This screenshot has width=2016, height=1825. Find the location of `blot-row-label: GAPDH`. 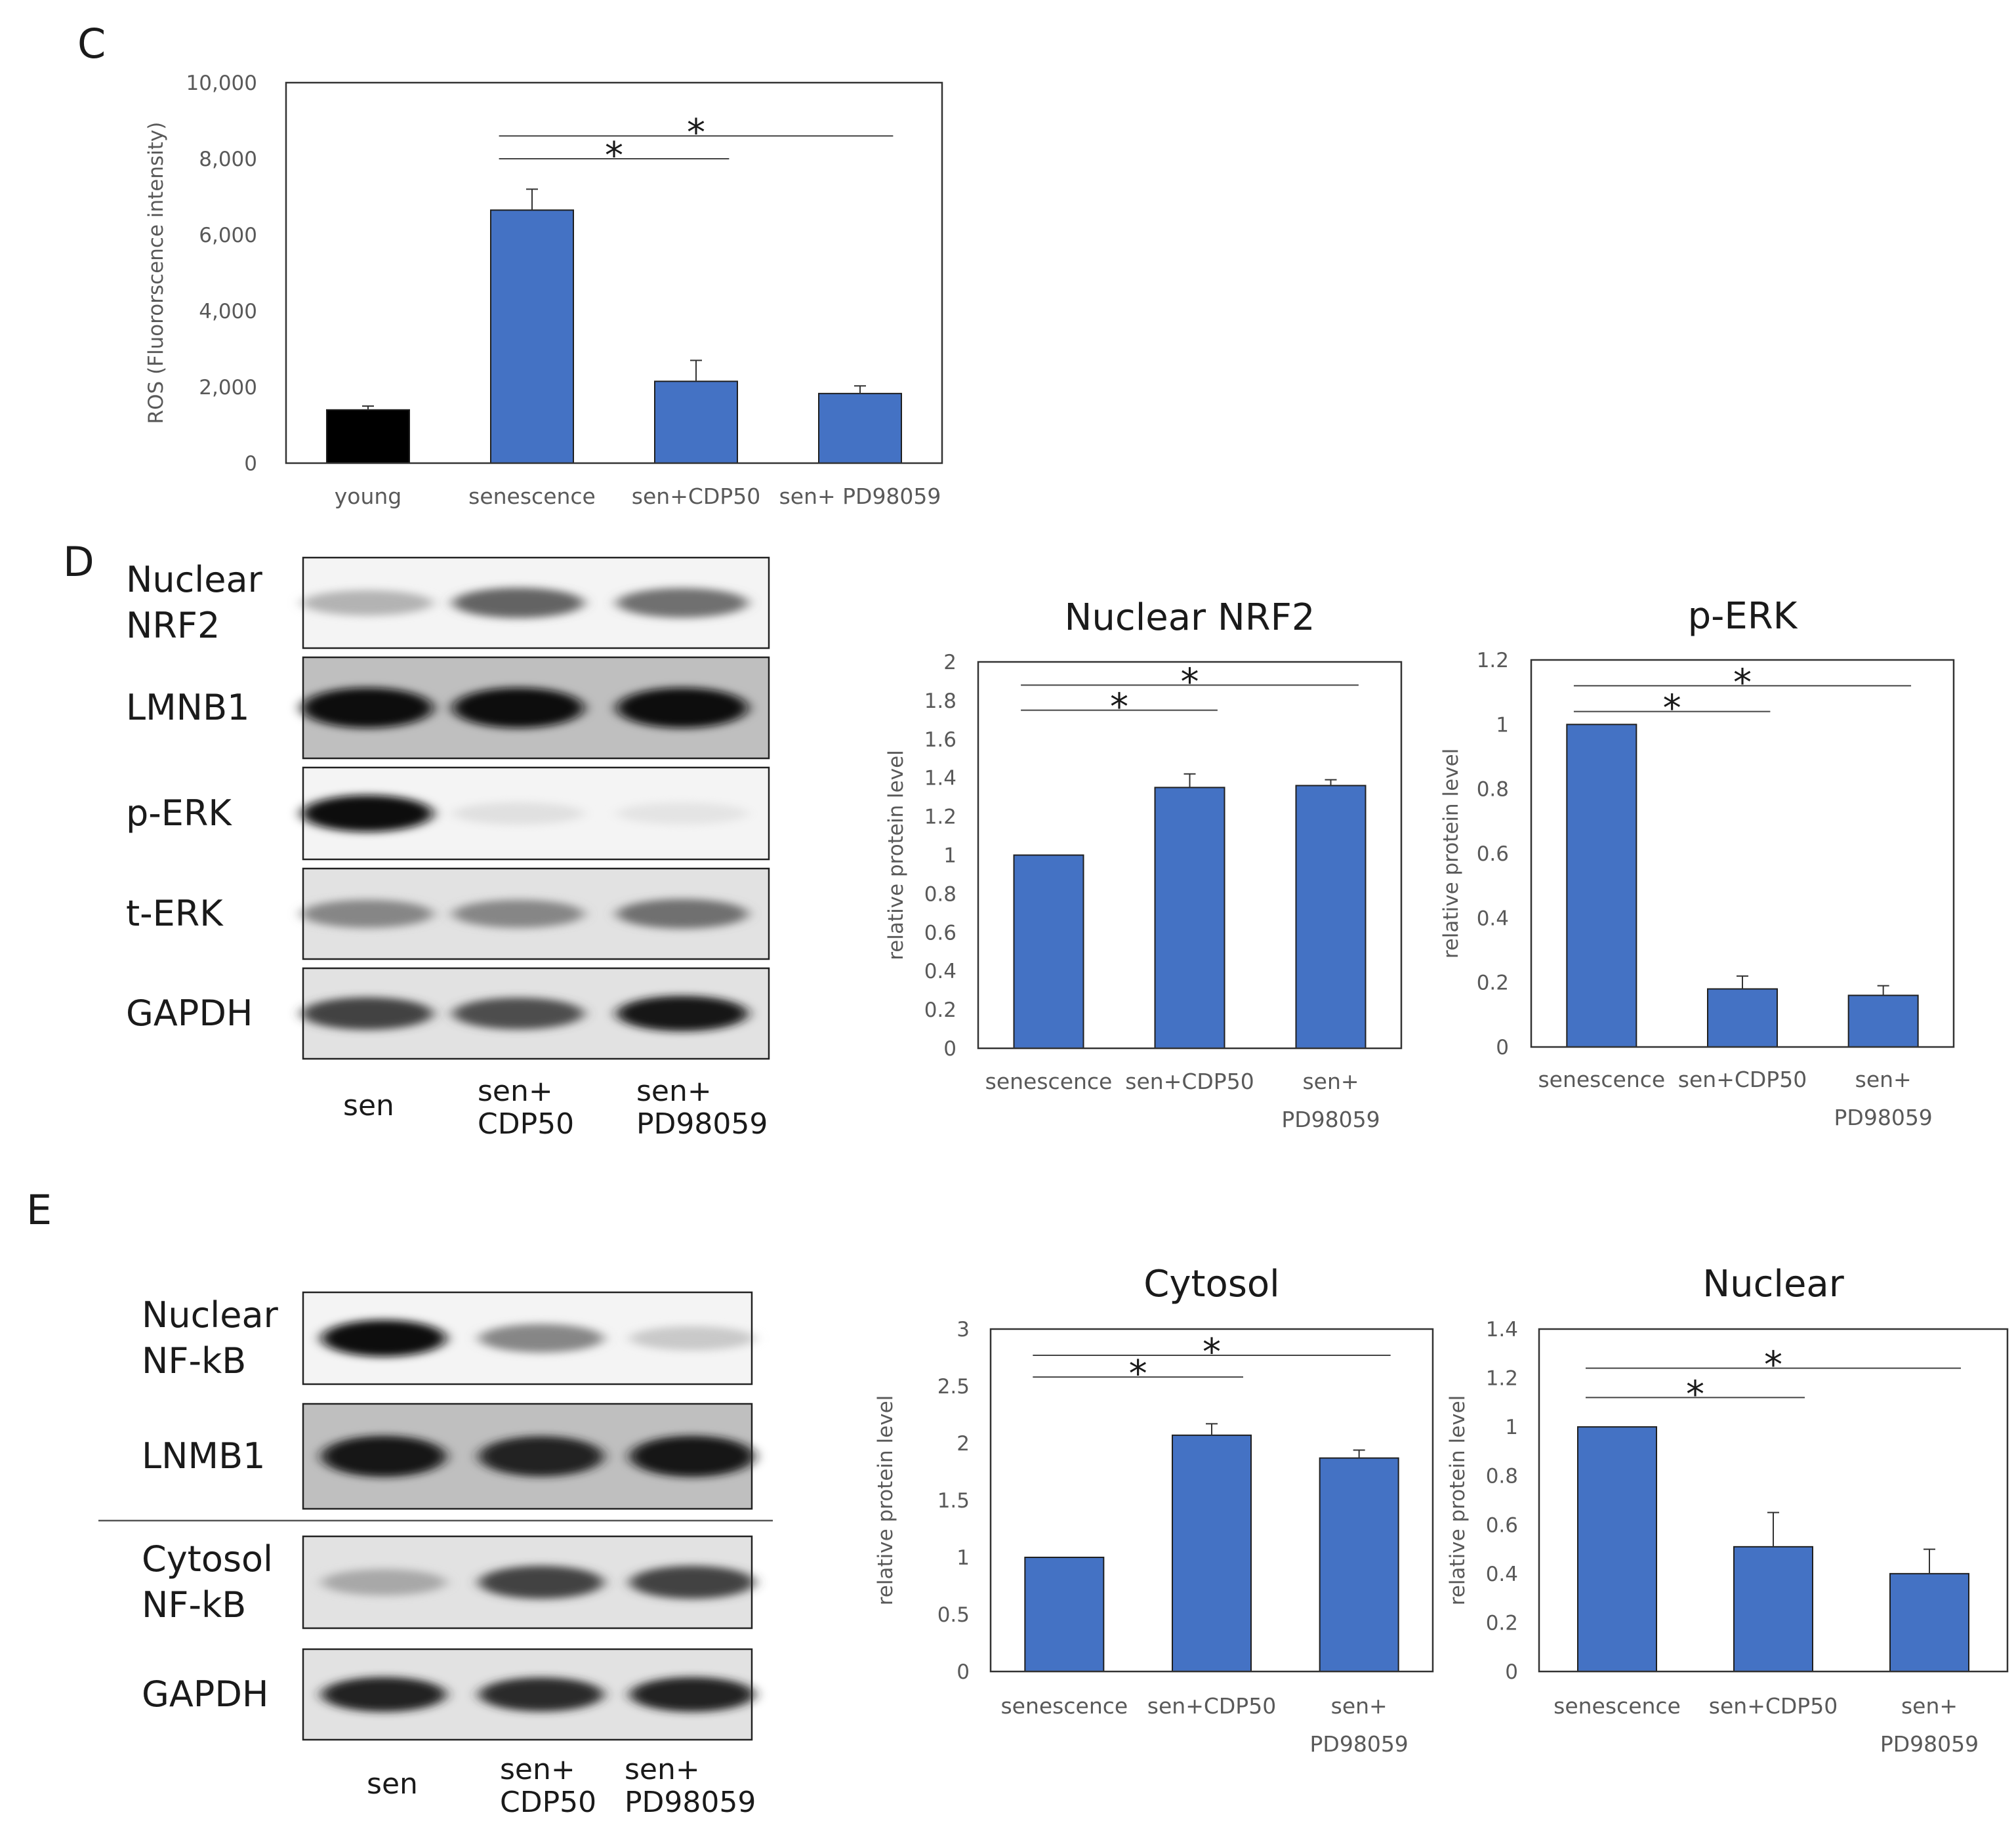

blot-row-label: GAPDH is located at coordinates (189, 1013).